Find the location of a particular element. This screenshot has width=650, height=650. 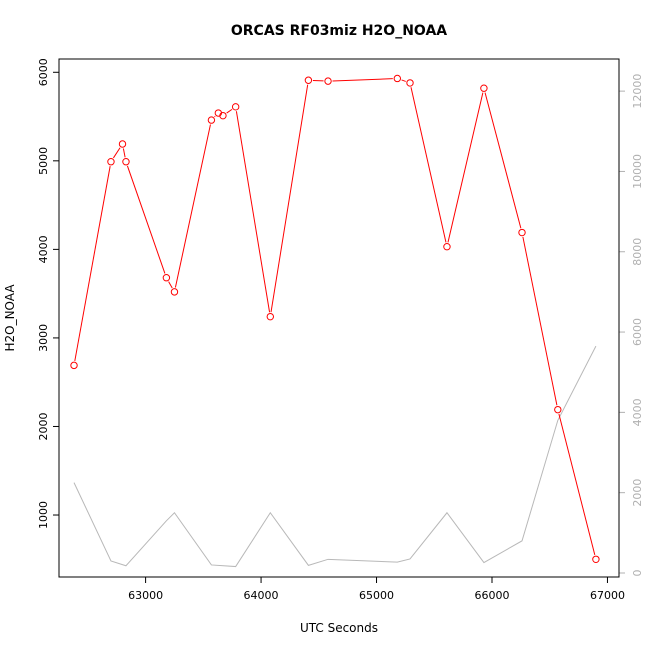

y-tick-label-4: 5000 is located at coordinates (43, 161).